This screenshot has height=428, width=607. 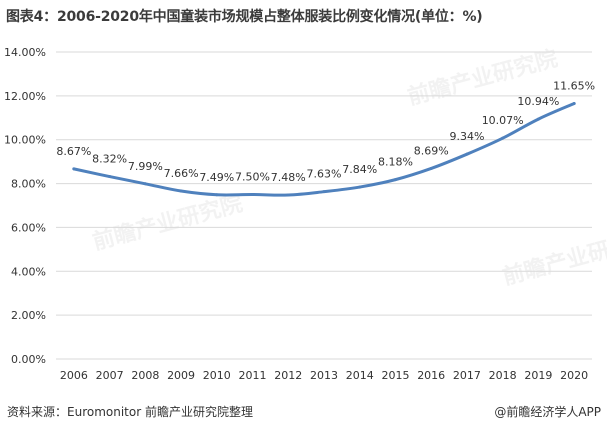 I want to click on y-tick-label: 10.00%, so click(x=25, y=140).